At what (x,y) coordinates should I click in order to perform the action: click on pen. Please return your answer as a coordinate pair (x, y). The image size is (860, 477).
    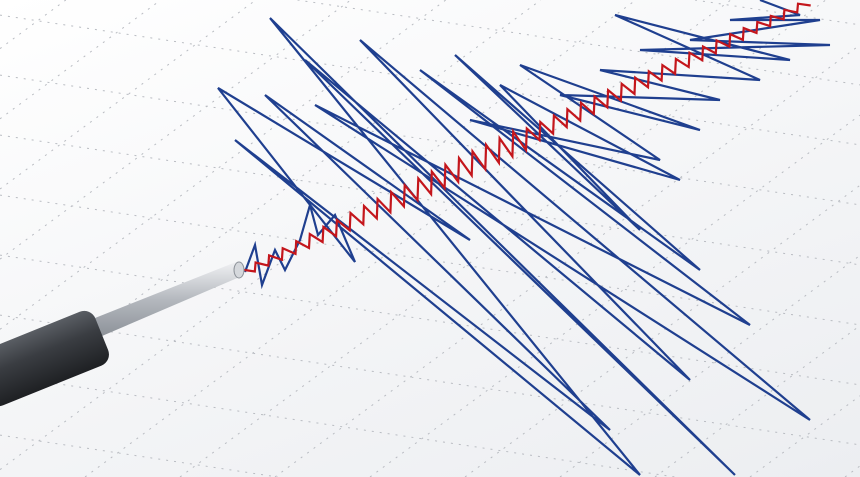
    Looking at the image, I should click on (122, 334).